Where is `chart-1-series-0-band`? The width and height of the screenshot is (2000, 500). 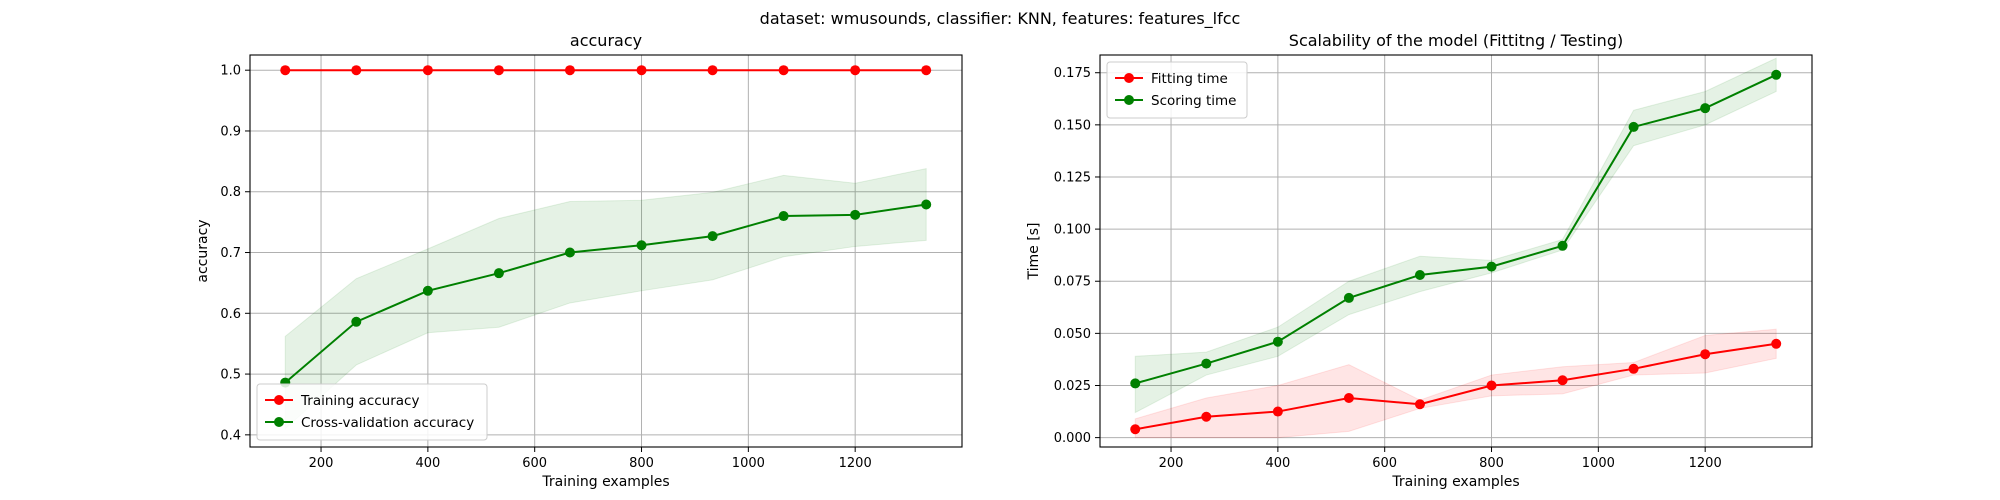 chart-1-series-0-band is located at coordinates (1455, 383).